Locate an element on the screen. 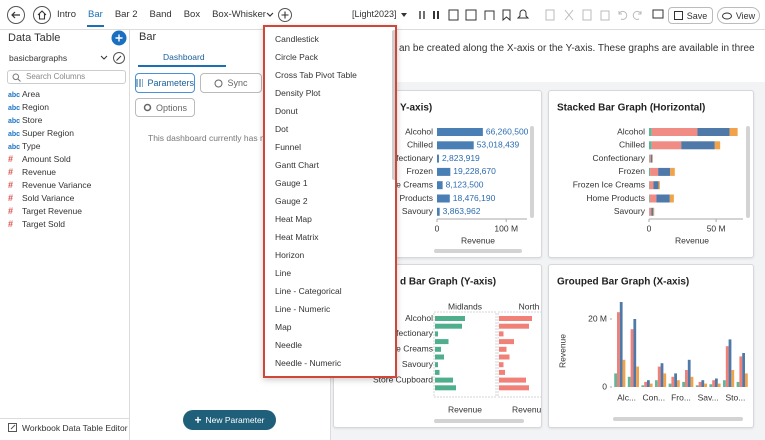 The width and height of the screenshot is (765, 440). menu-item: Circle Pack is located at coordinates (296, 57).